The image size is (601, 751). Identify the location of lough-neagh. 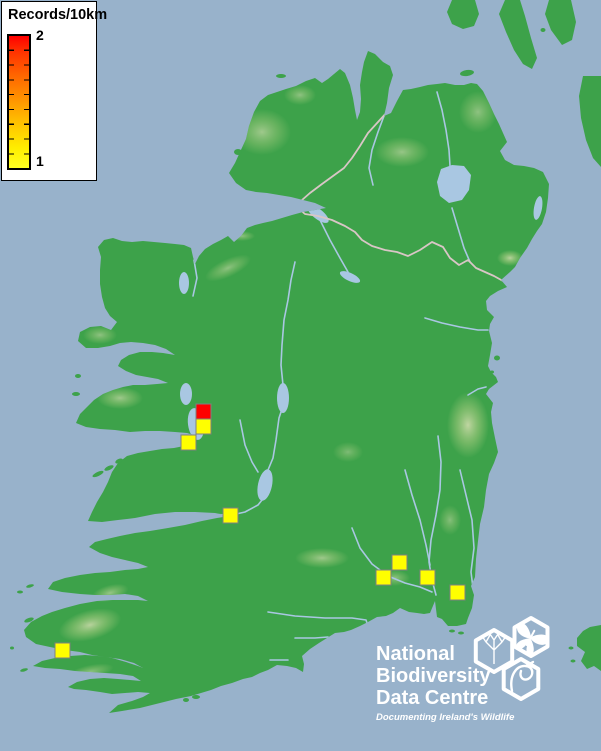
(454, 184).